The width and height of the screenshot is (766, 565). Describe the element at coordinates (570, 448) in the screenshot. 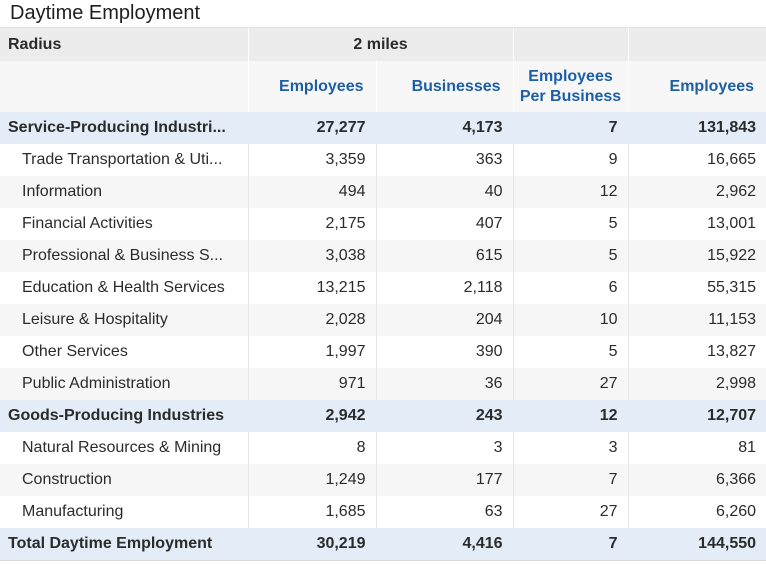

I see `employees-per-business-cell: 3` at that location.